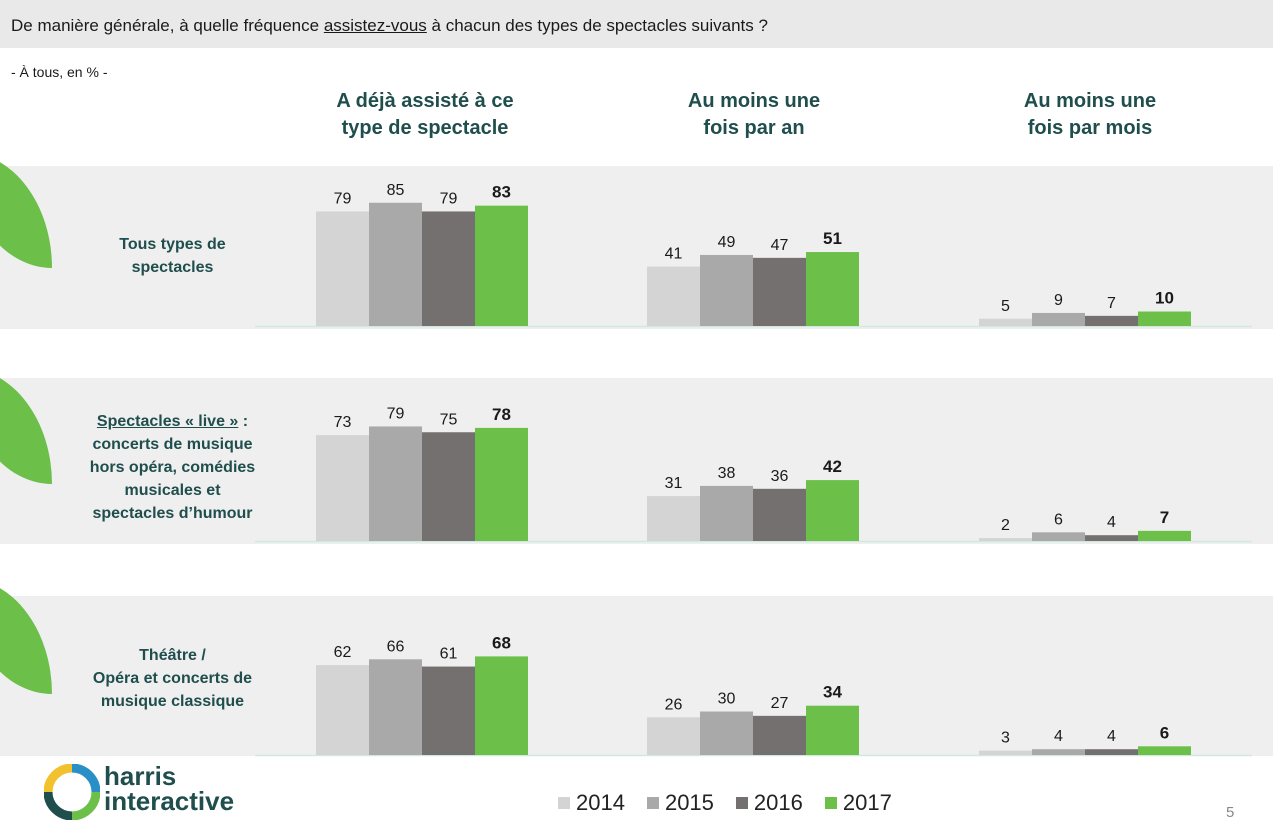  I want to click on legend-item-2014: 2014, so click(591, 803).